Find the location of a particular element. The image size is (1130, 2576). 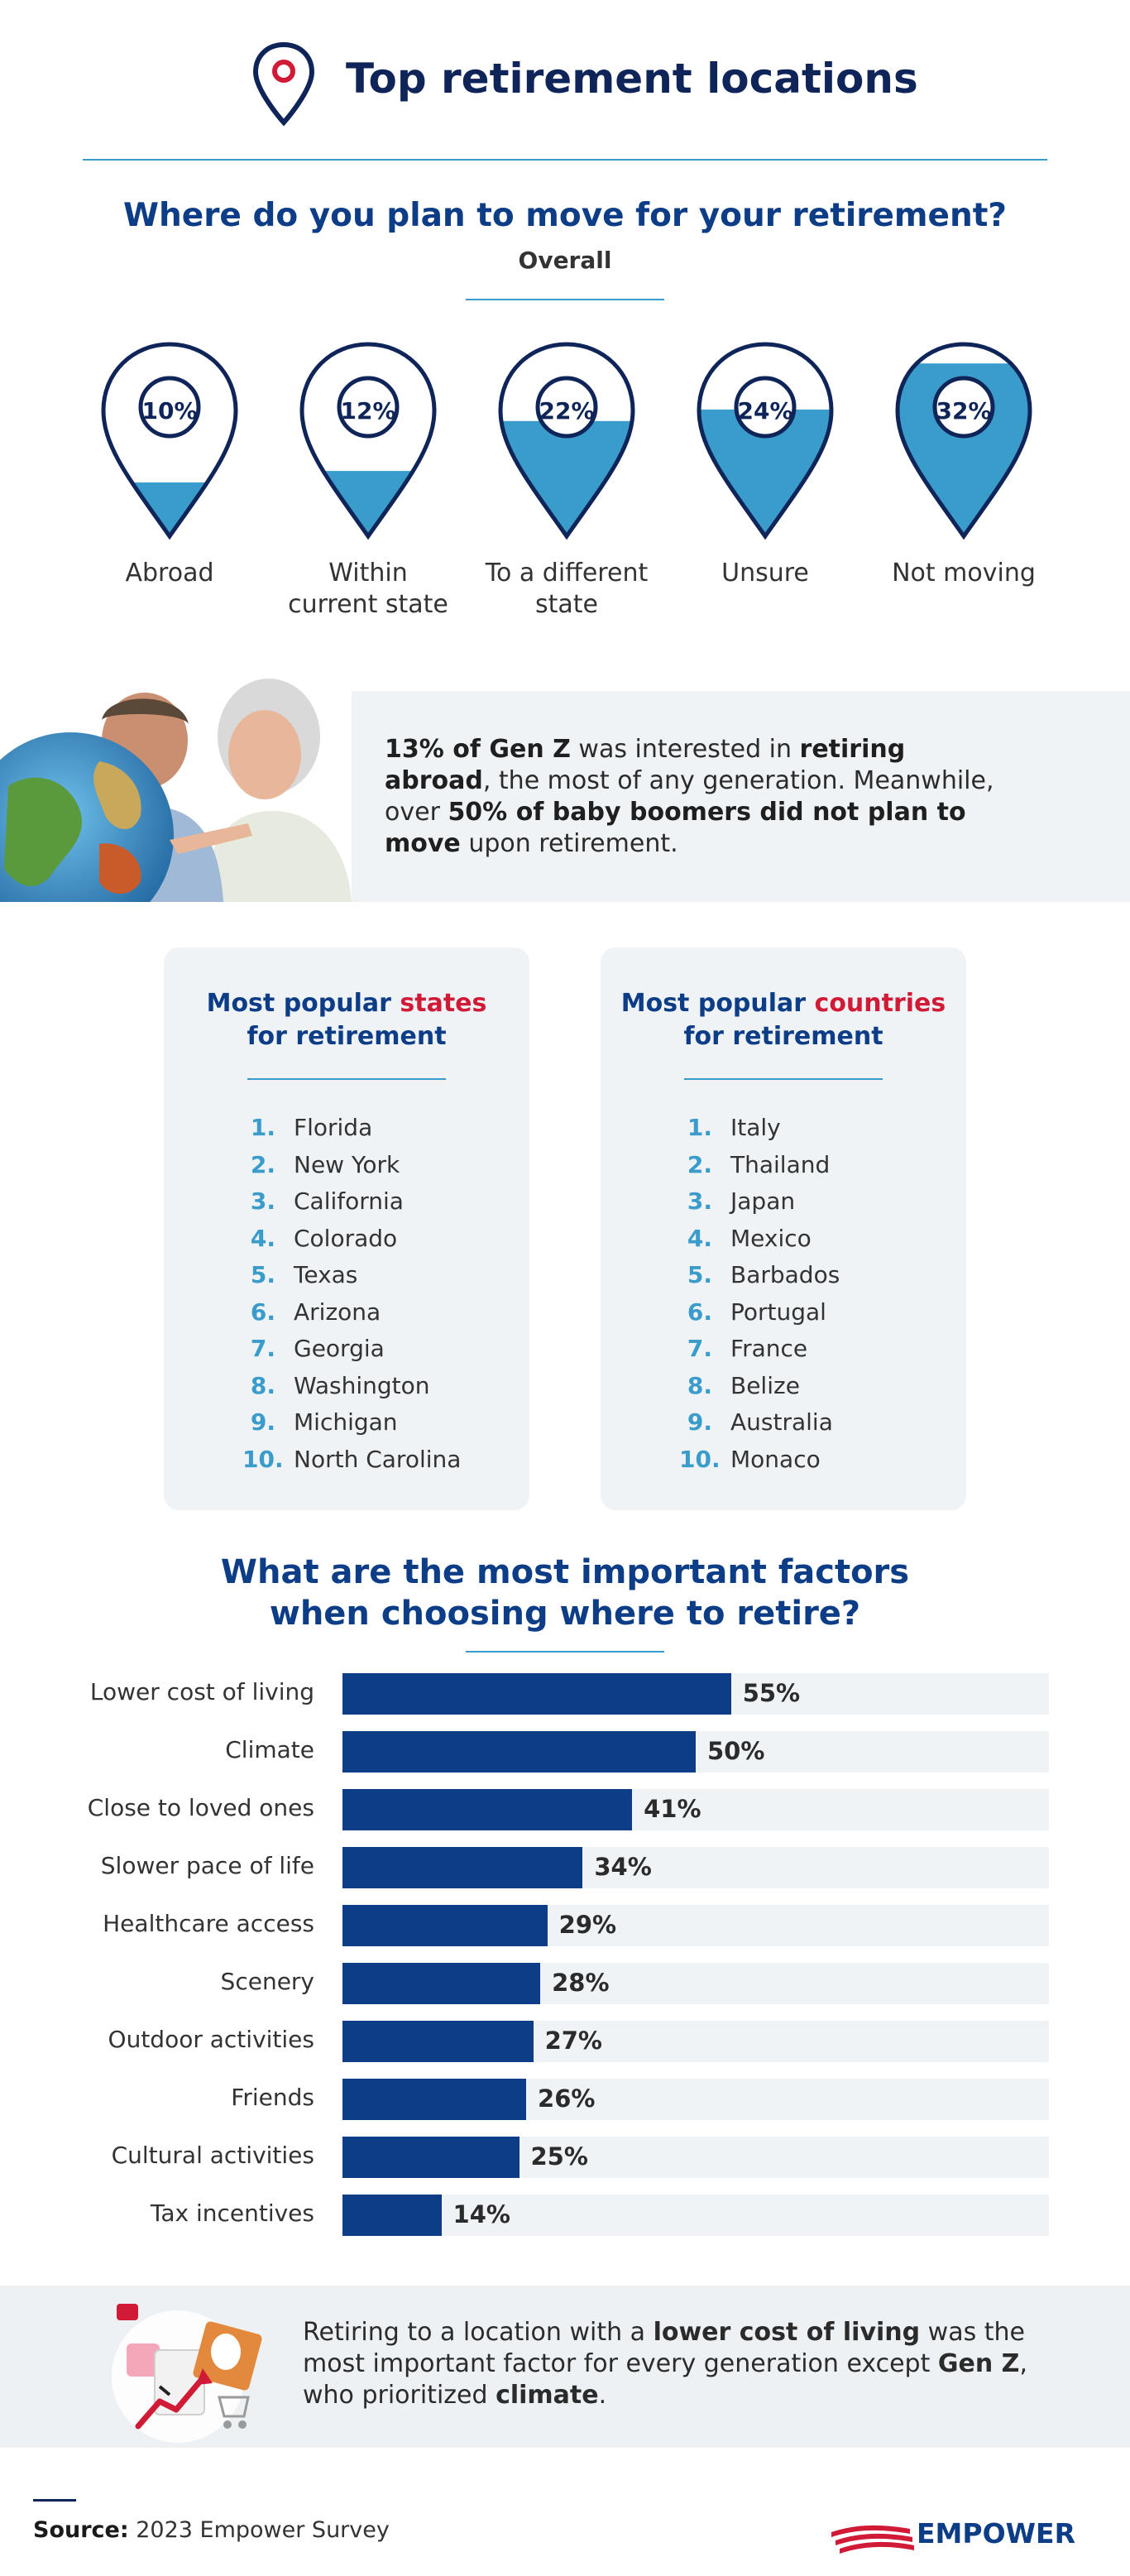

countries-title-highlight: countries is located at coordinates (880, 1004).